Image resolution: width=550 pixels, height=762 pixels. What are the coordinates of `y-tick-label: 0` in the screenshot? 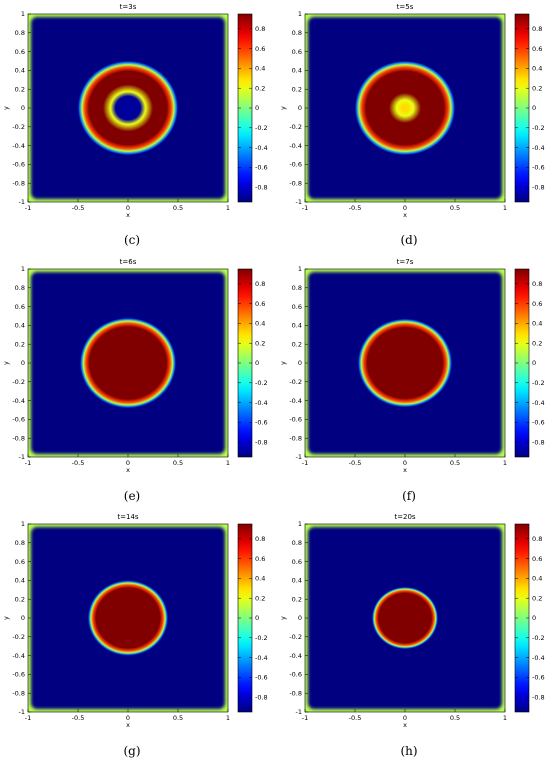 It's located at (300, 363).